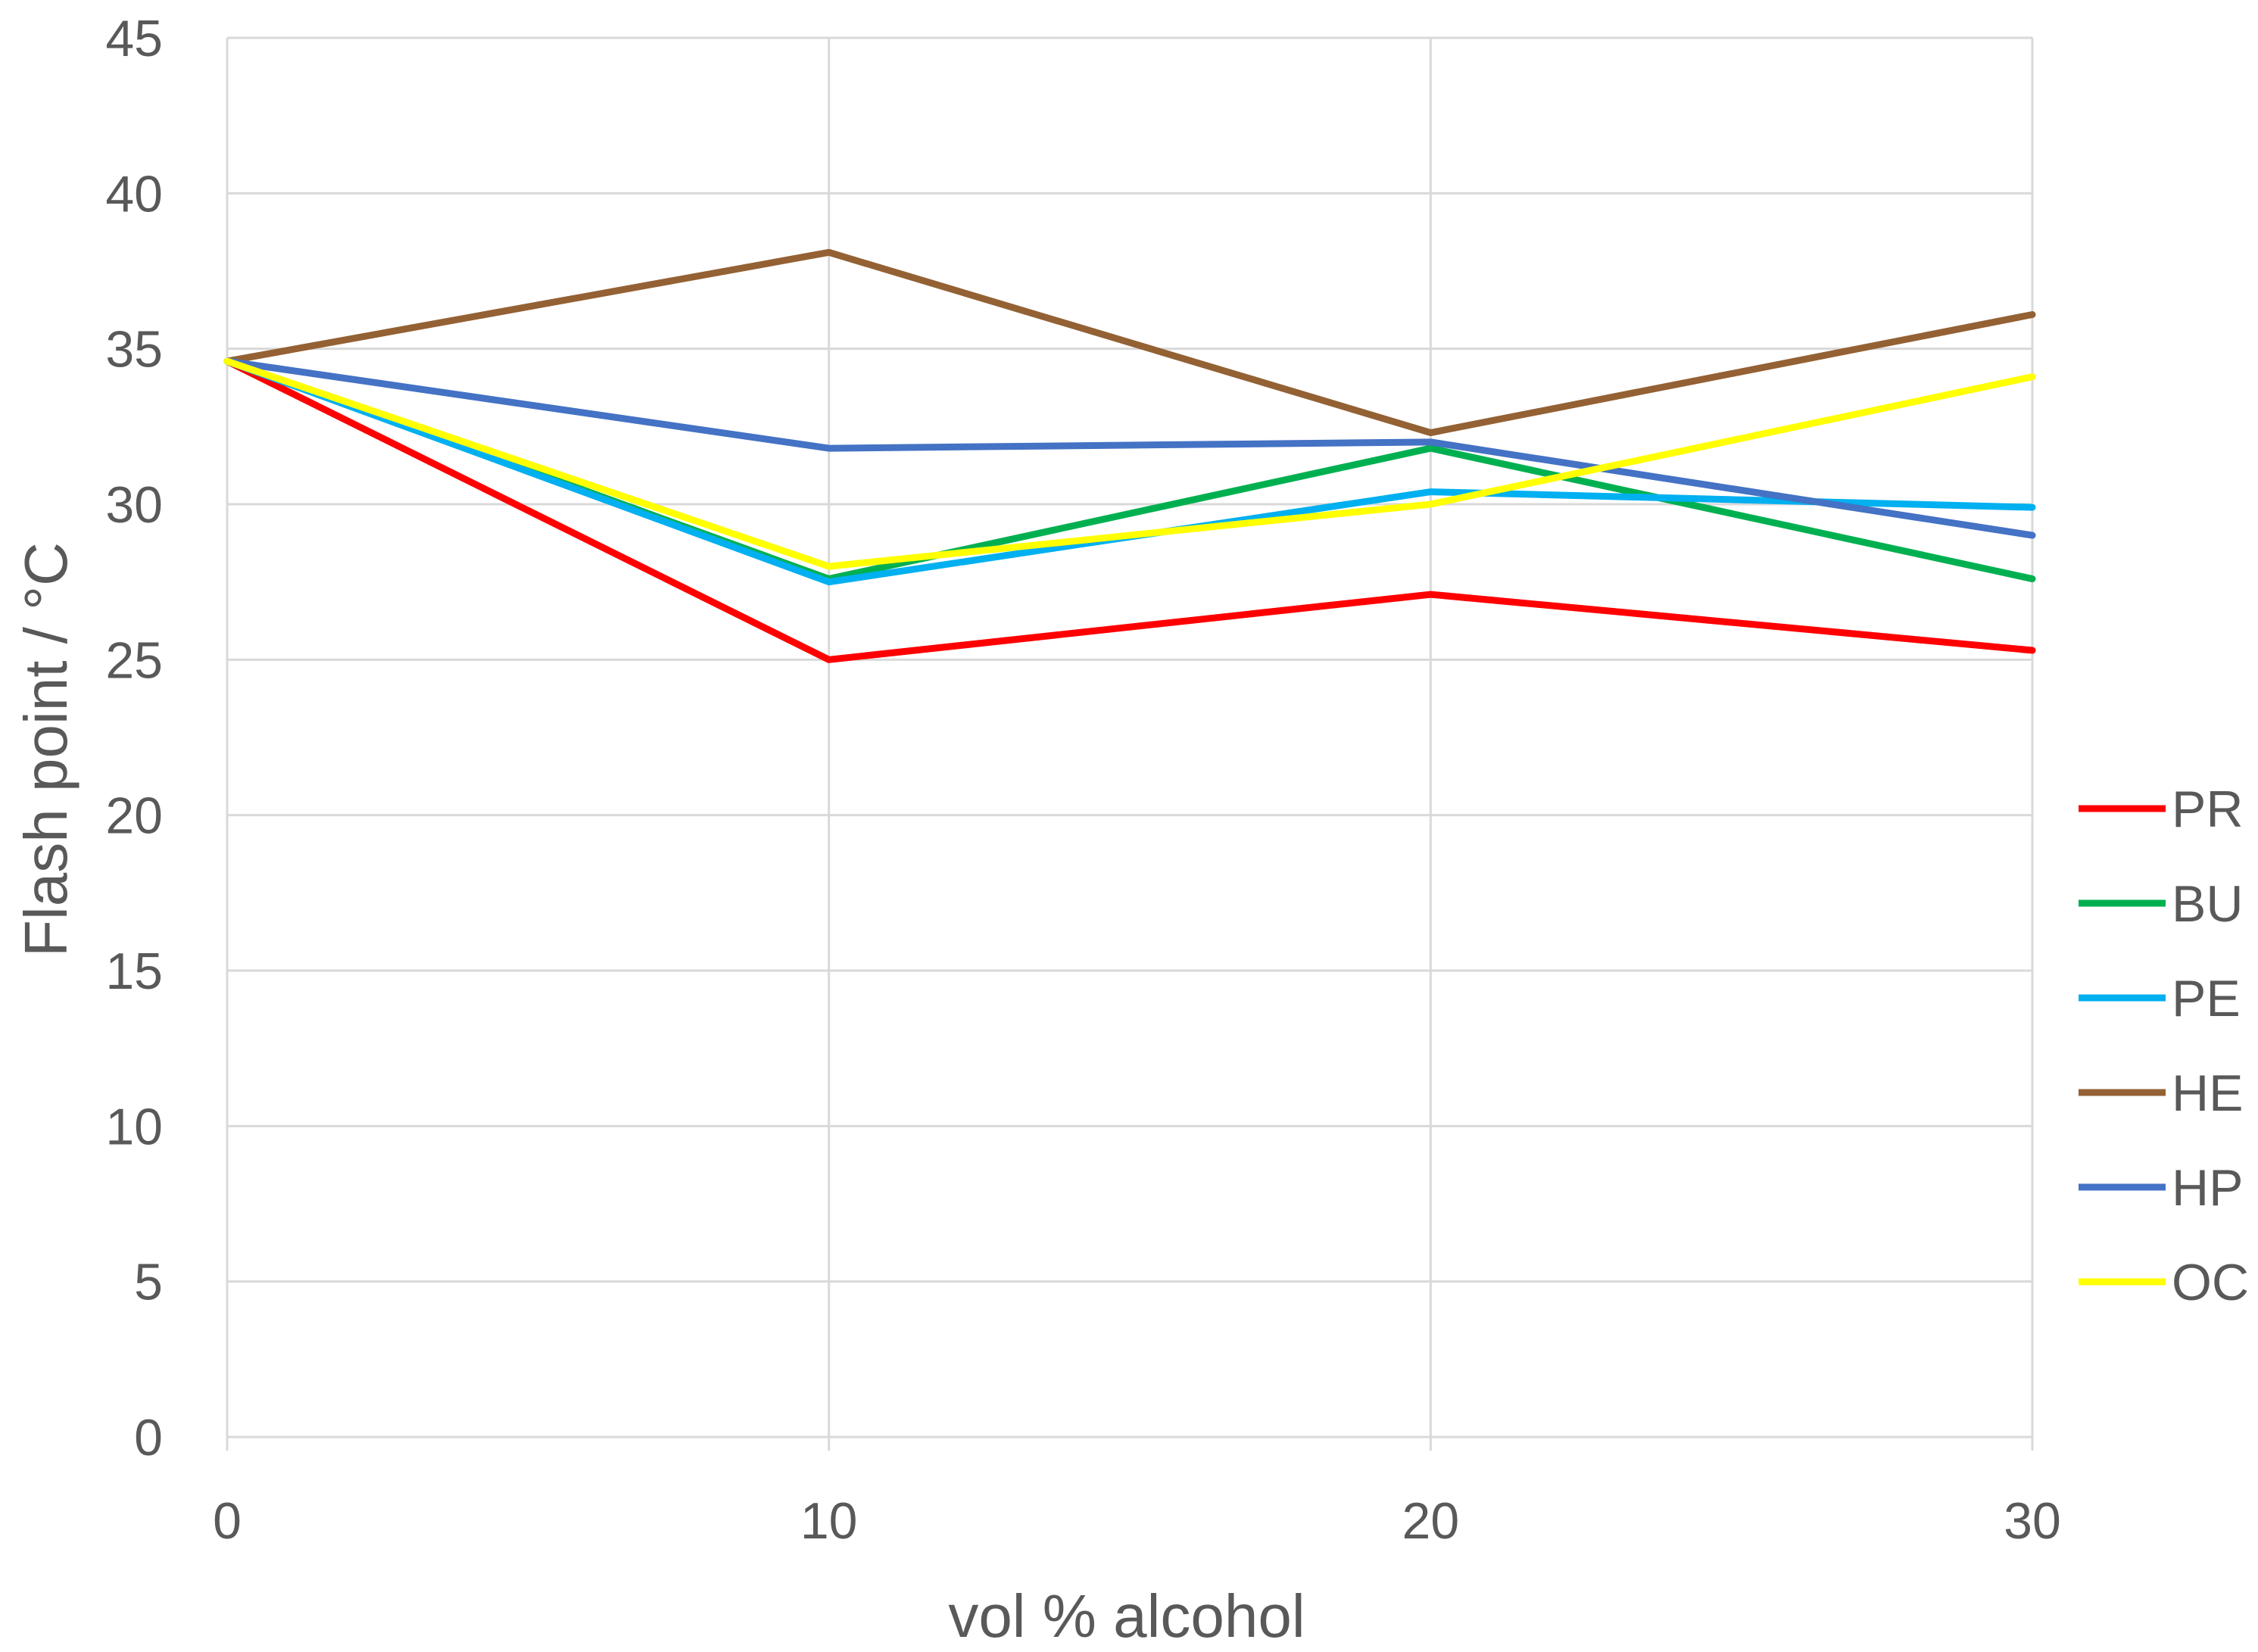 This screenshot has height=1652, width=2258. I want to click on y-tick-label: 25, so click(134, 660).